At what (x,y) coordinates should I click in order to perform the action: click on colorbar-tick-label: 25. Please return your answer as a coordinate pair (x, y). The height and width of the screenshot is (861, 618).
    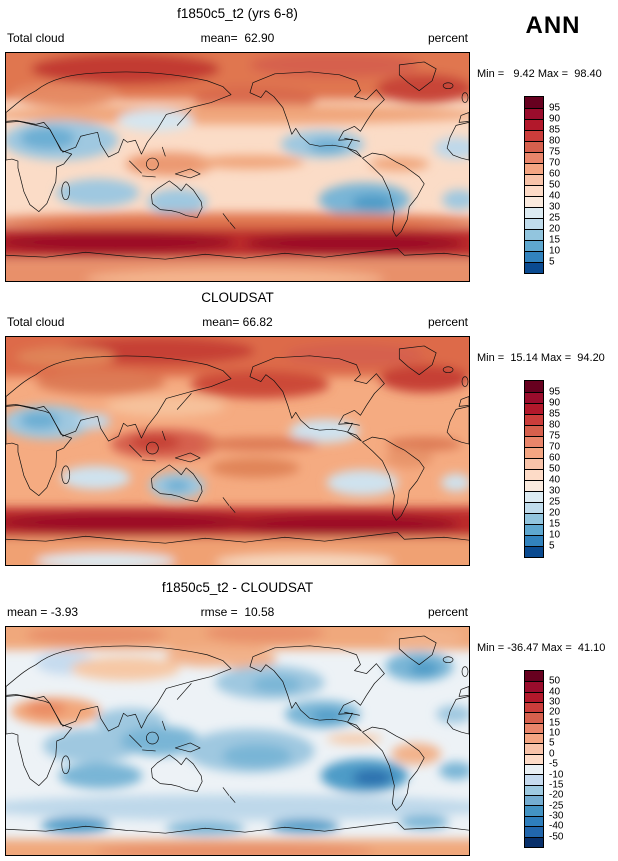
    Looking at the image, I should click on (555, 218).